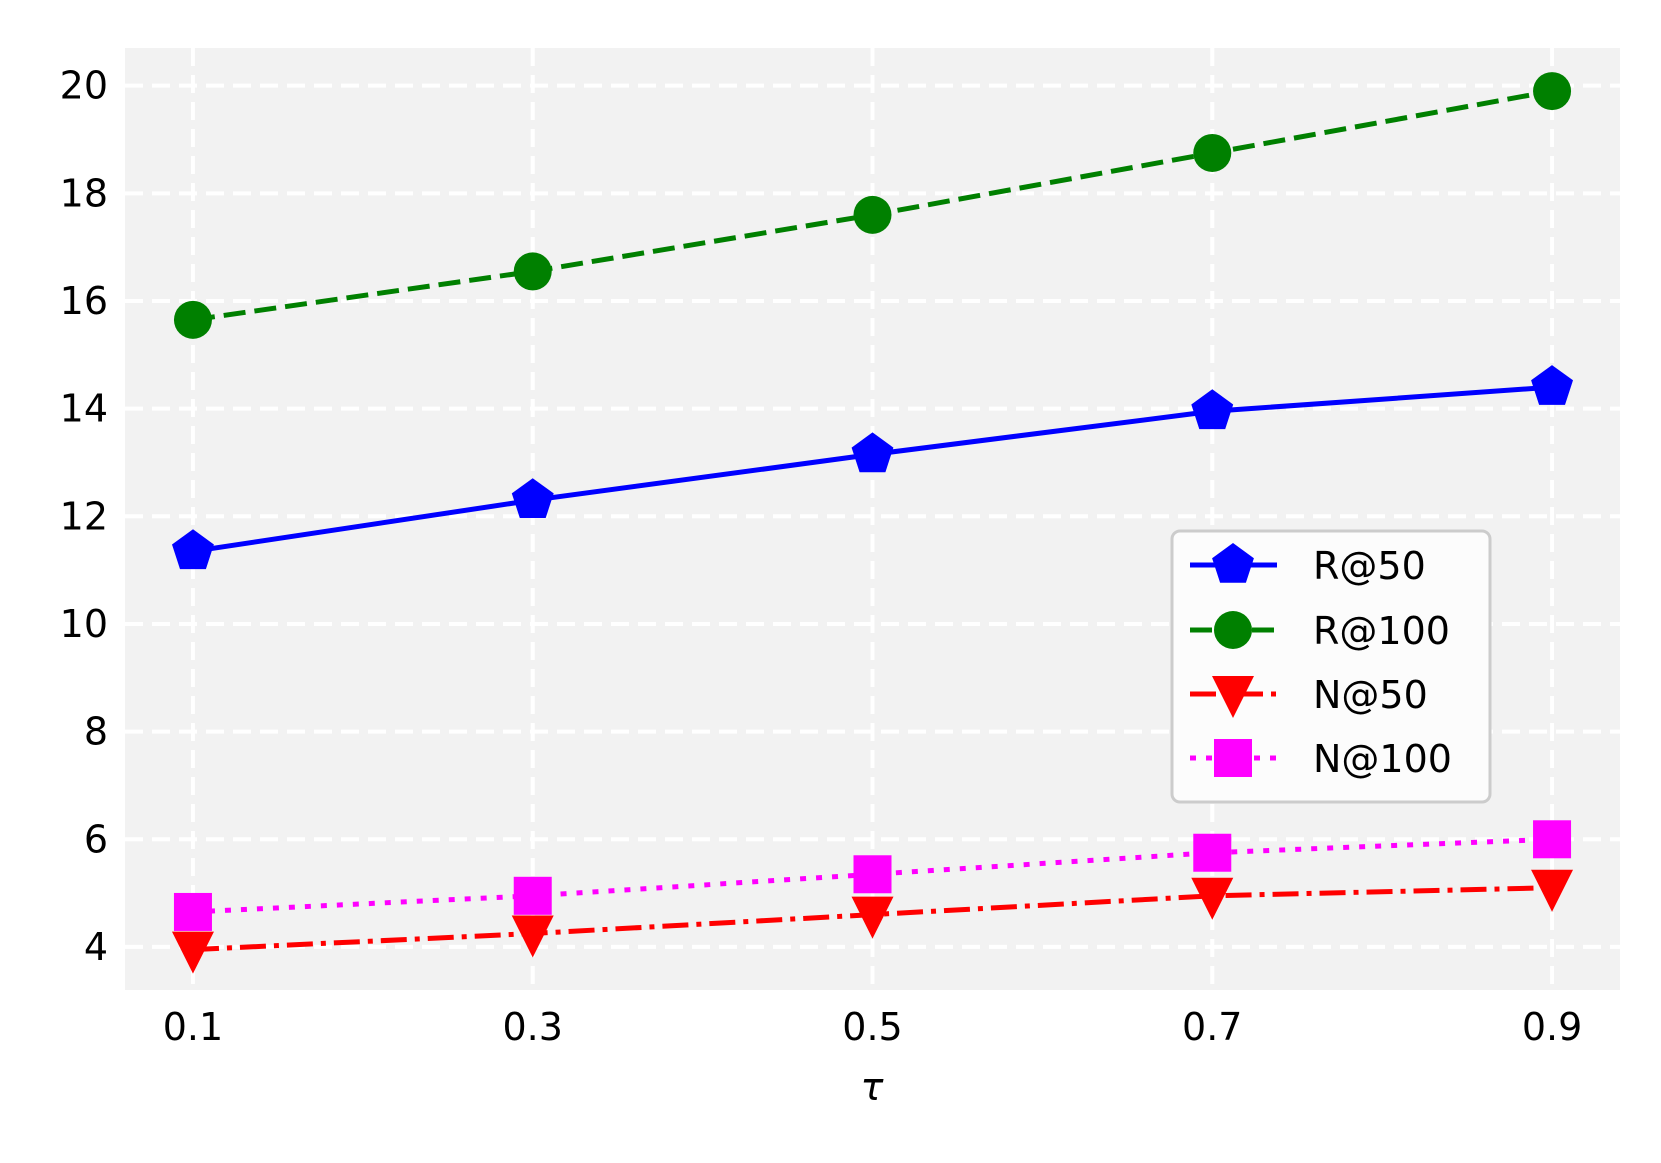 Image resolution: width=1661 pixels, height=1163 pixels. Describe the element at coordinates (1382, 759) in the screenshot. I see `legend-label: N@100` at that location.